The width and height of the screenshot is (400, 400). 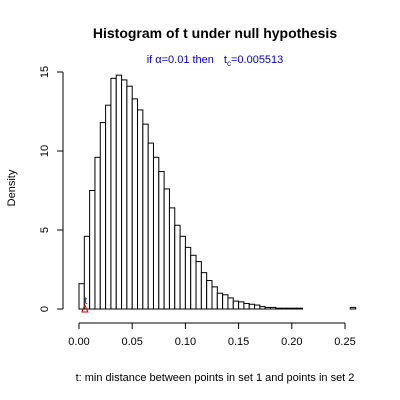 What do you see at coordinates (212, 335) in the screenshot?
I see `x-axis: 0.00 0.05 0.10 0.15 0.20 0.25` at bounding box center [212, 335].